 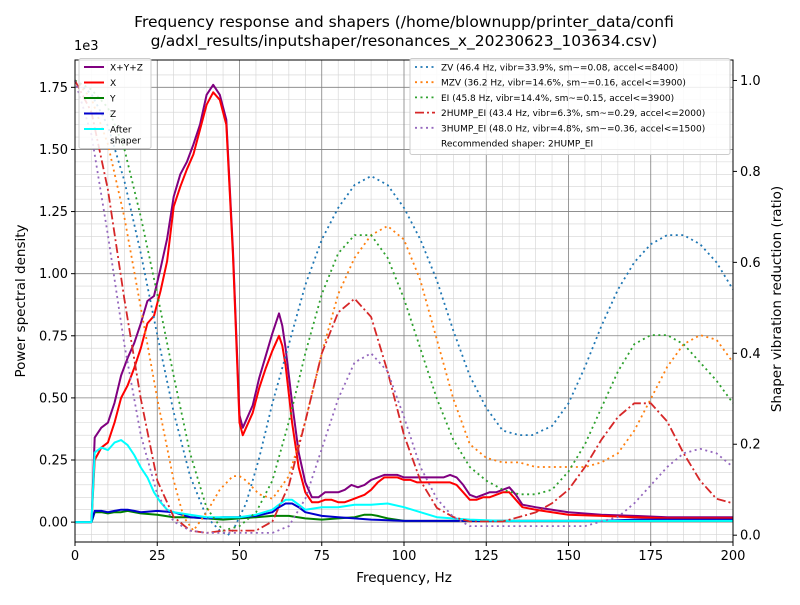 I want to click on x-tick-label: 0, so click(x=75, y=556).